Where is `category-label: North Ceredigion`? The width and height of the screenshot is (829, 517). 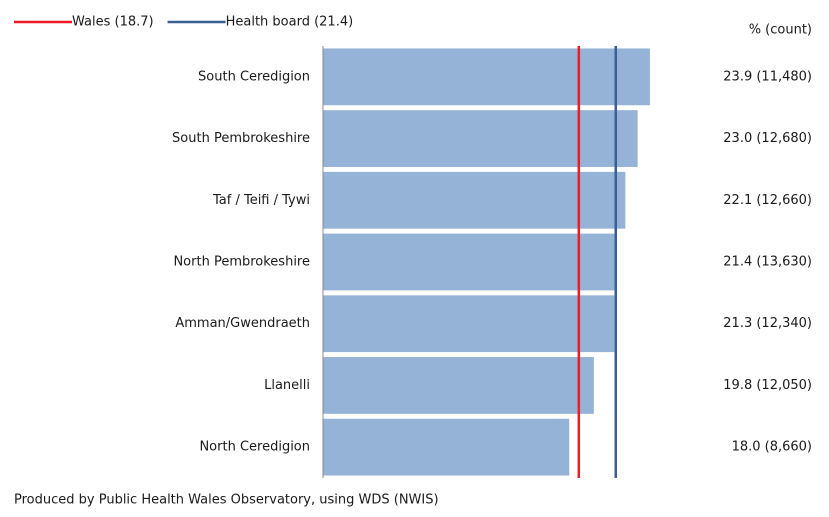
category-label: North Ceredigion is located at coordinates (254, 447).